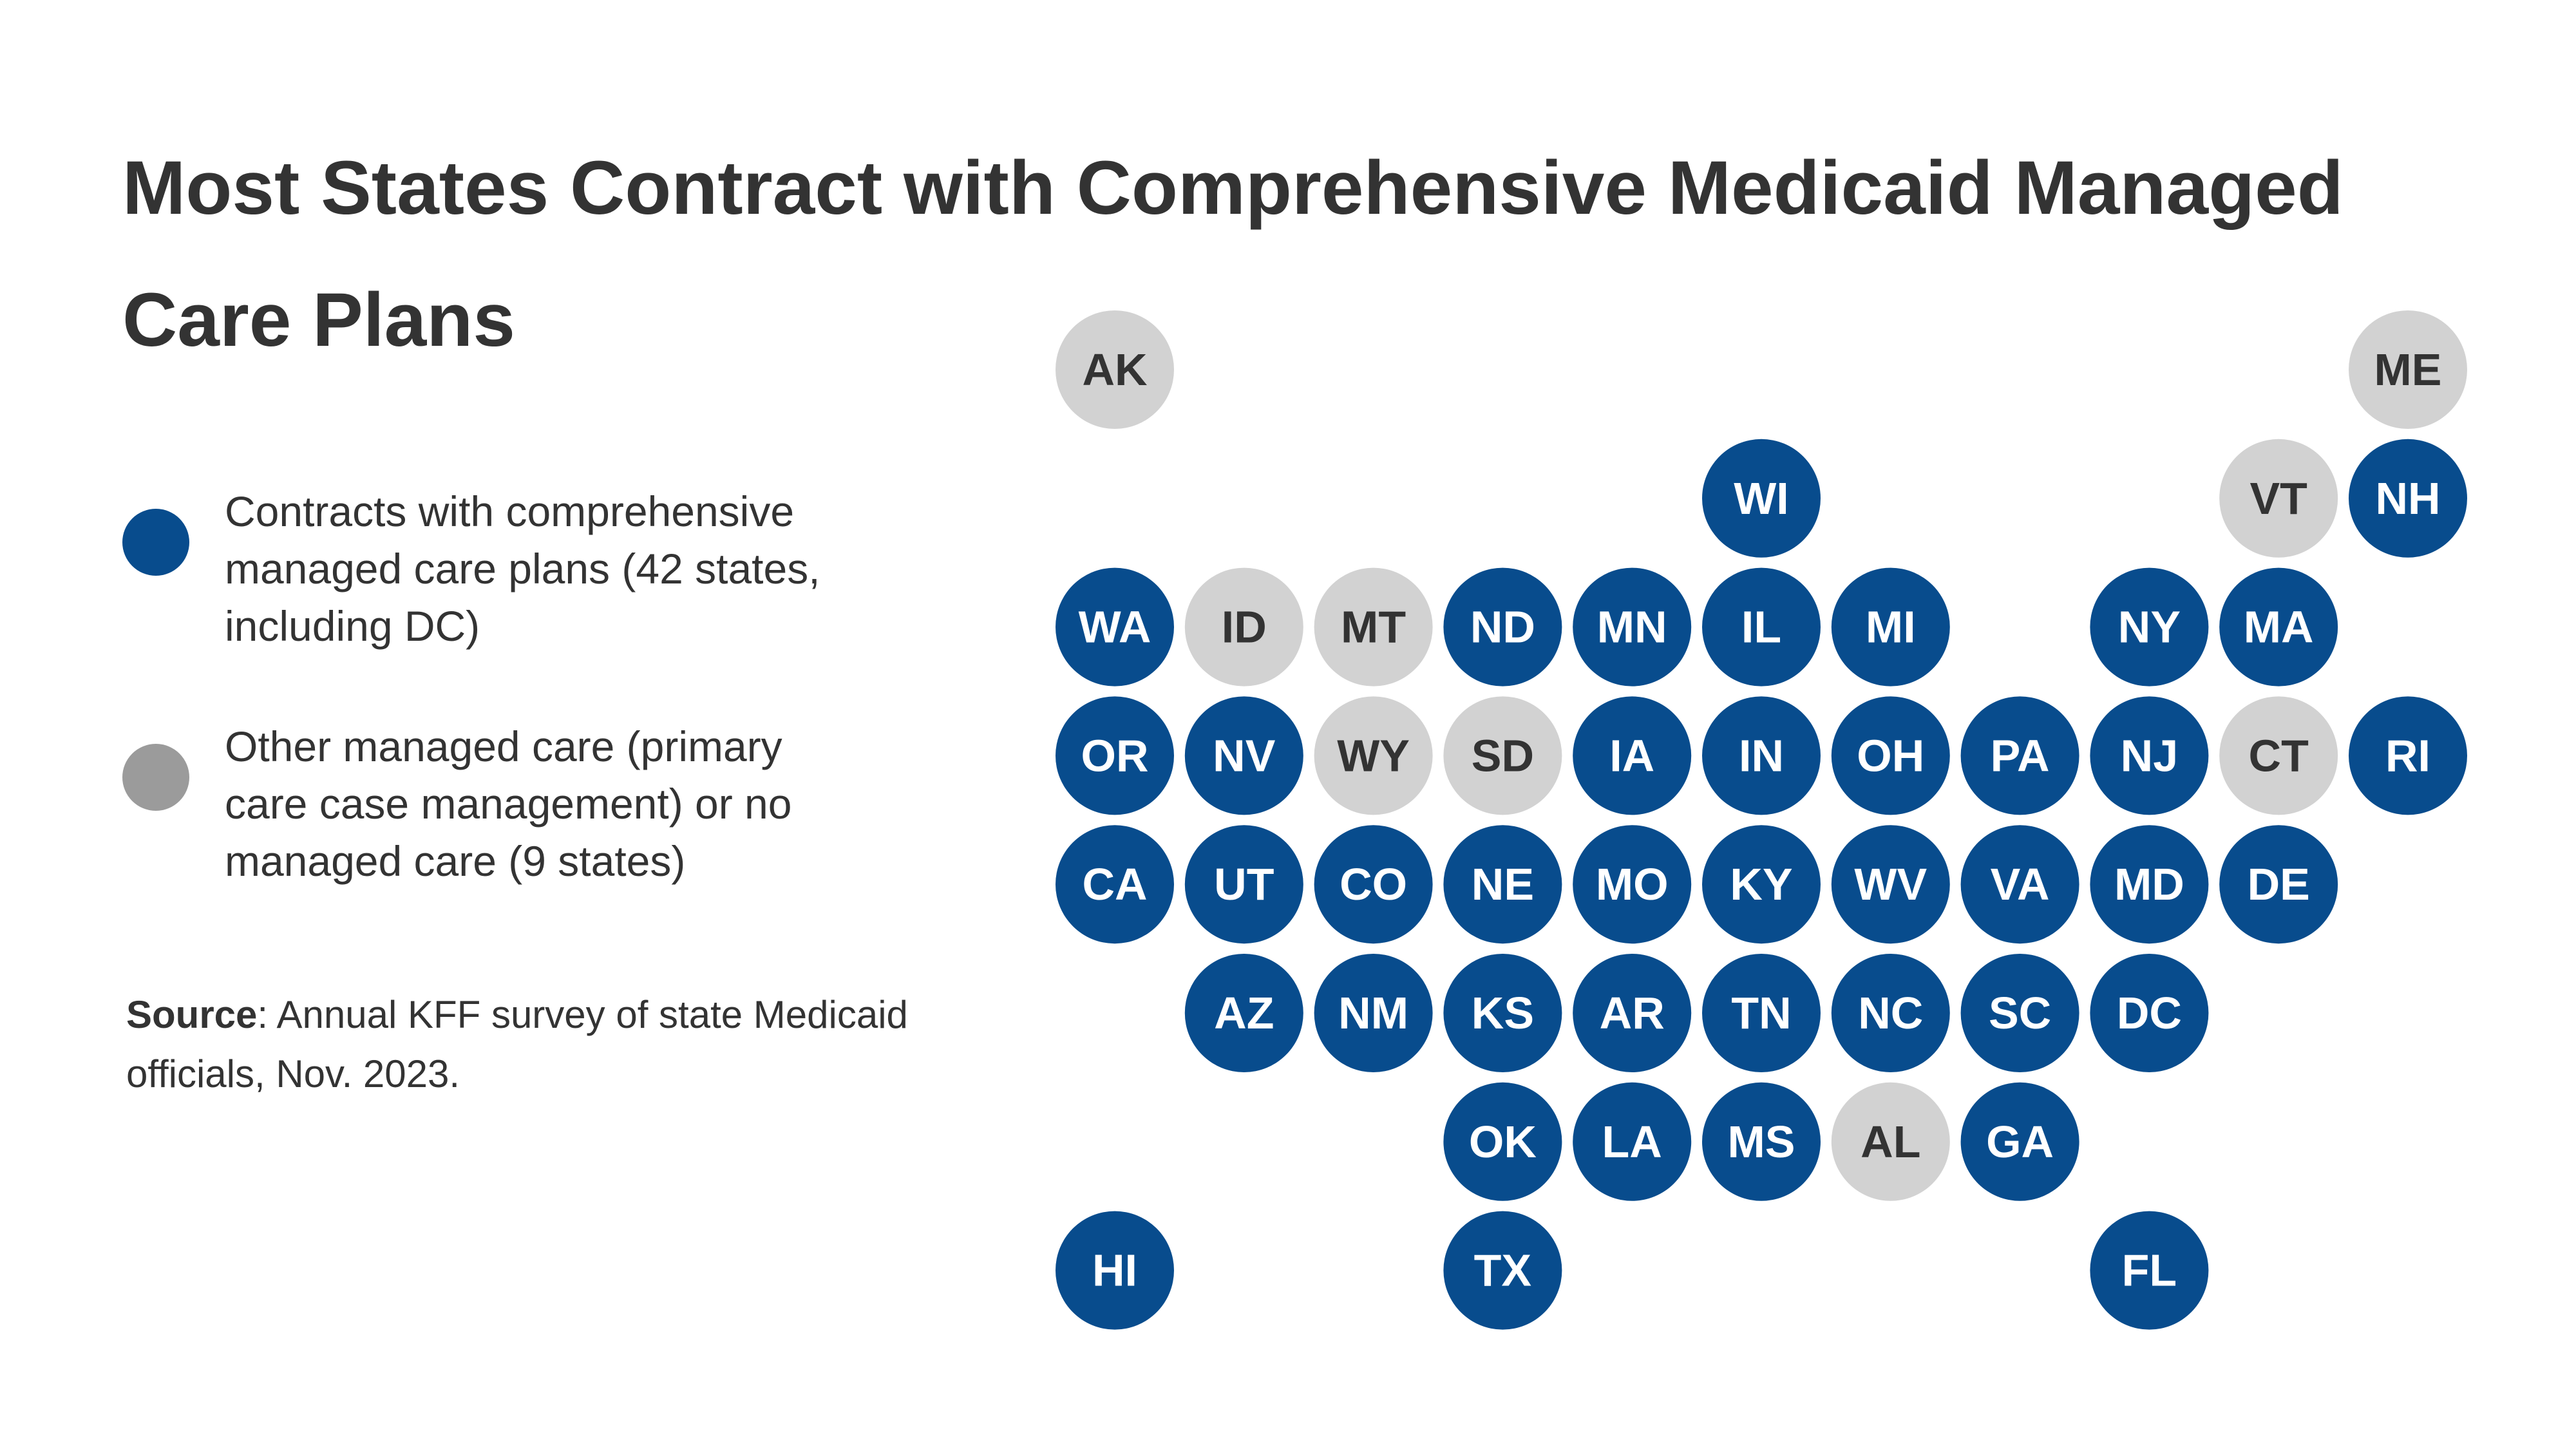  I want to click on state-label: FL, so click(2149, 1270).